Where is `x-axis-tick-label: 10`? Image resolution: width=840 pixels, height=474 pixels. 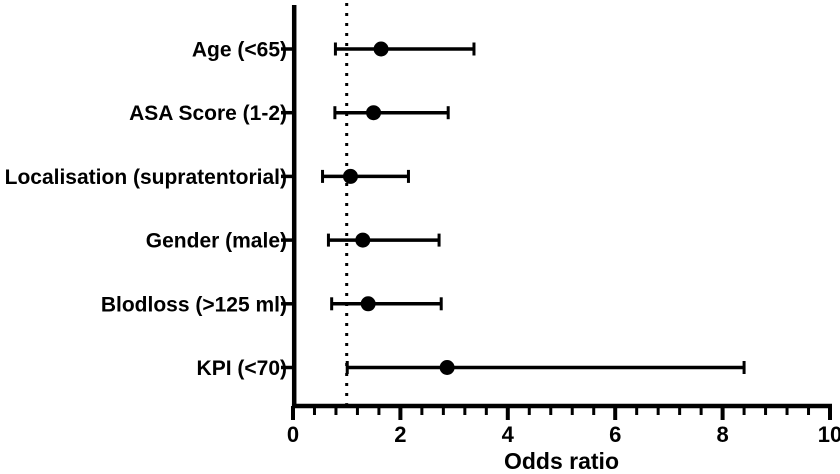 x-axis-tick-label: 10 is located at coordinates (829, 434).